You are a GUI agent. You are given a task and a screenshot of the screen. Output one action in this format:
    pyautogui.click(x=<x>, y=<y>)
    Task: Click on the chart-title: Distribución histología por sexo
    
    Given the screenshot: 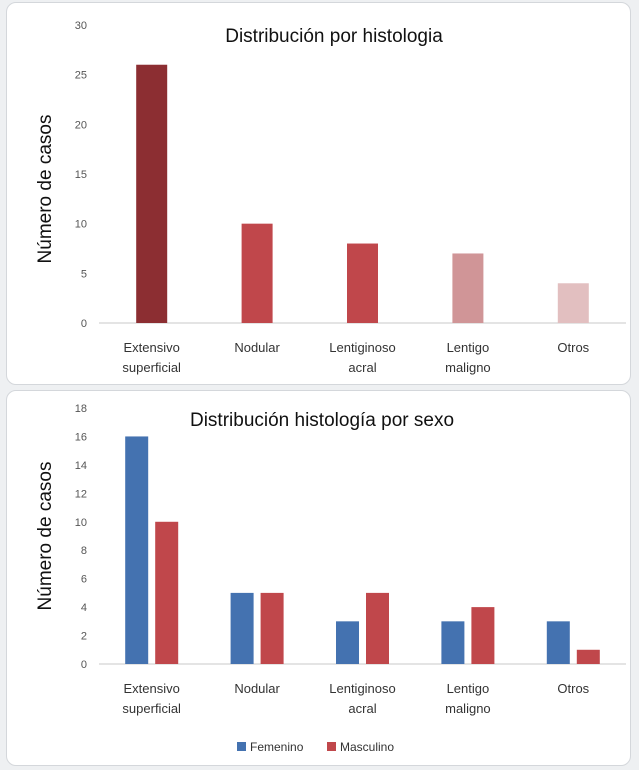 What is the action you would take?
    pyautogui.click(x=322, y=420)
    